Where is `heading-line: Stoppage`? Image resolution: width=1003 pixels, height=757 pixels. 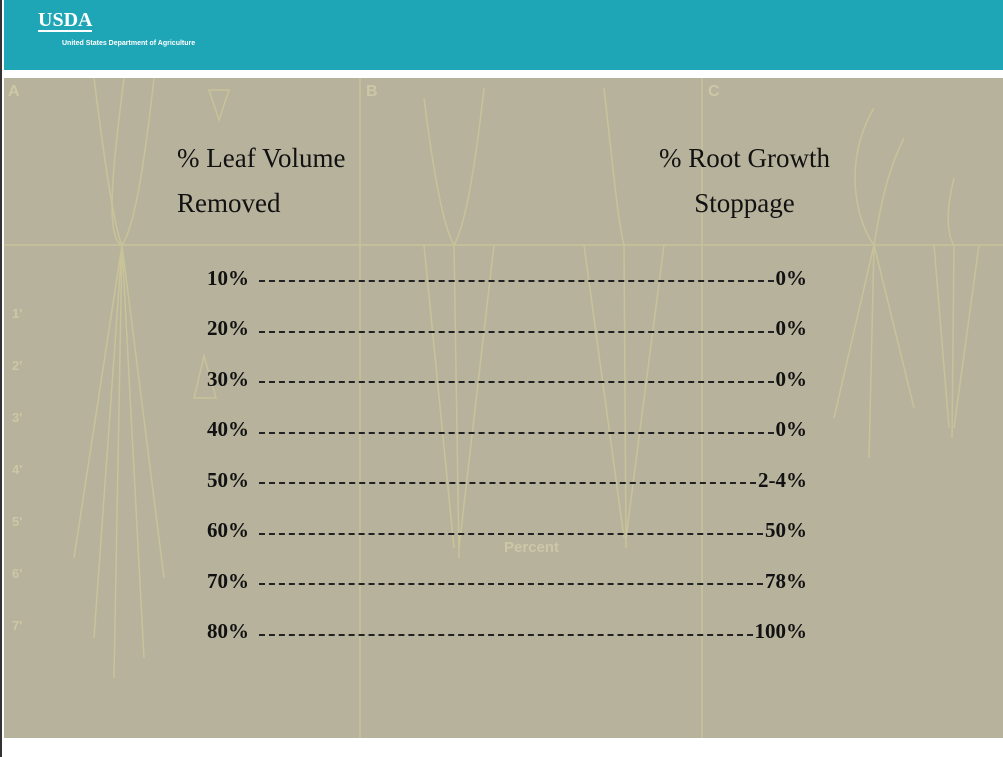
heading-line: Stoppage is located at coordinates (744, 203).